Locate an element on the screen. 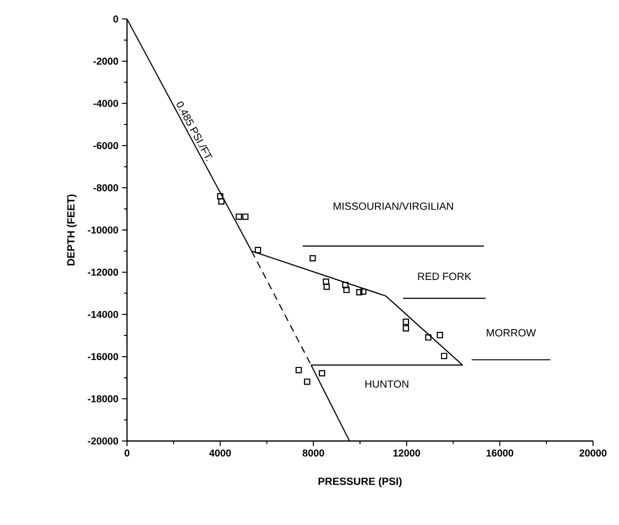 This screenshot has height=525, width=619. y-tick-label: 0 is located at coordinates (115, 19).